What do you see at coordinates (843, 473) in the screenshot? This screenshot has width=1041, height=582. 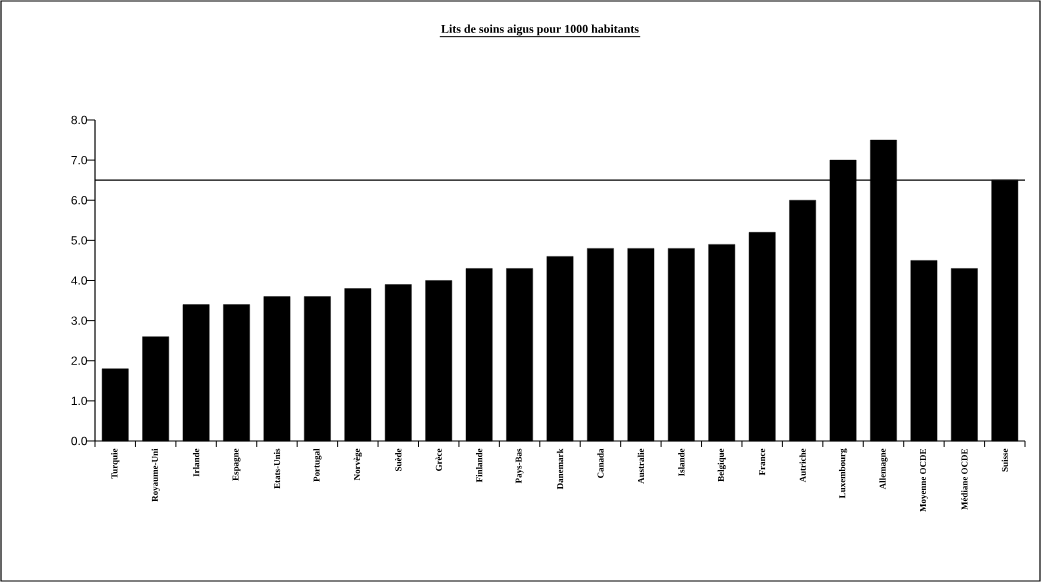 I see `x-tick-label: Luxembourg` at bounding box center [843, 473].